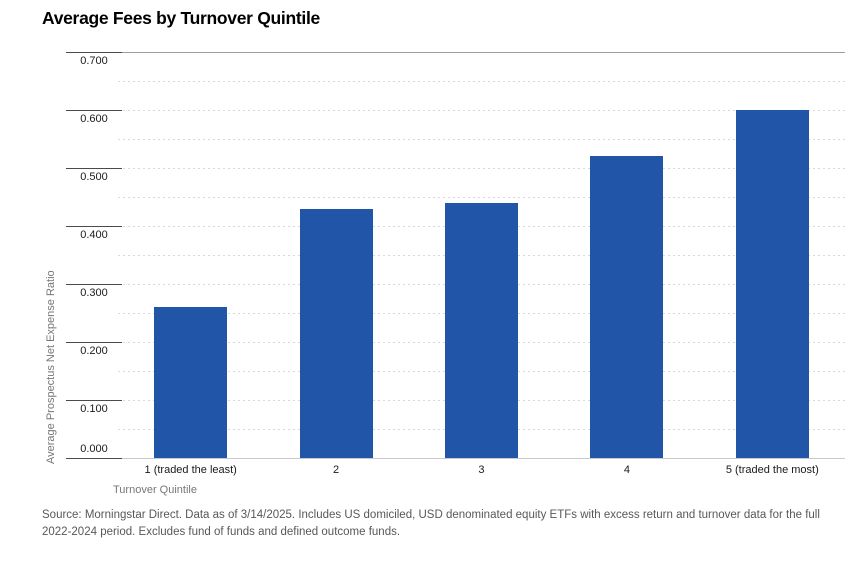 The width and height of the screenshot is (860, 561). I want to click on y-tick-label: 0.500, so click(94, 177).